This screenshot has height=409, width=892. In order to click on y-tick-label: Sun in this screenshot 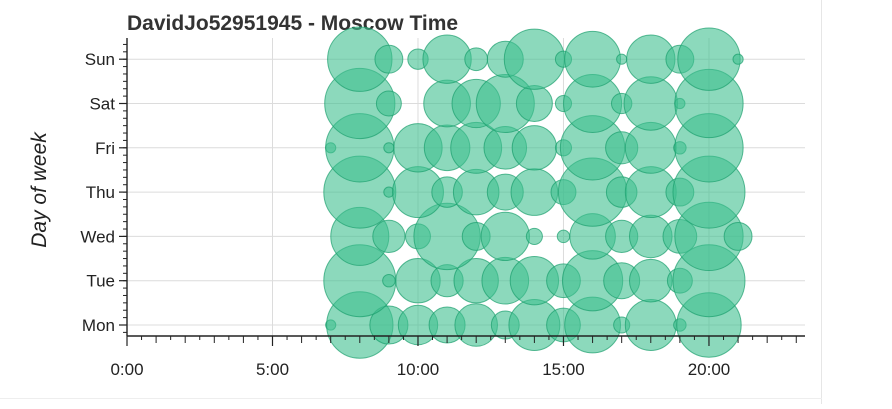, I will do `click(100, 59)`.